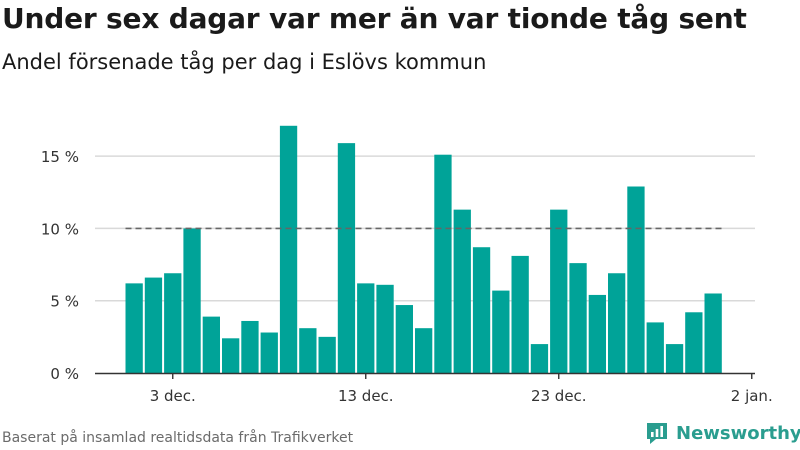 This screenshot has height=450, width=800. I want to click on newsworthy-logo: Newsworthy, so click(722, 433).